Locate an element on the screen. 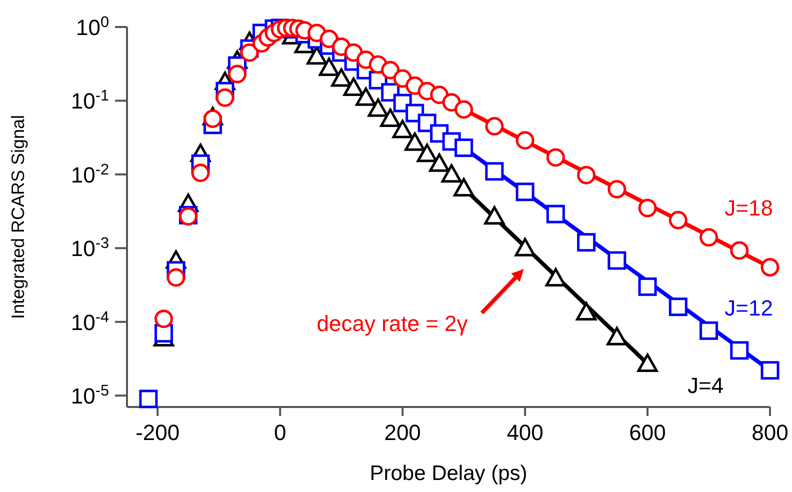 The width and height of the screenshot is (792, 492). x-tick-label: 0 is located at coordinates (280, 432).